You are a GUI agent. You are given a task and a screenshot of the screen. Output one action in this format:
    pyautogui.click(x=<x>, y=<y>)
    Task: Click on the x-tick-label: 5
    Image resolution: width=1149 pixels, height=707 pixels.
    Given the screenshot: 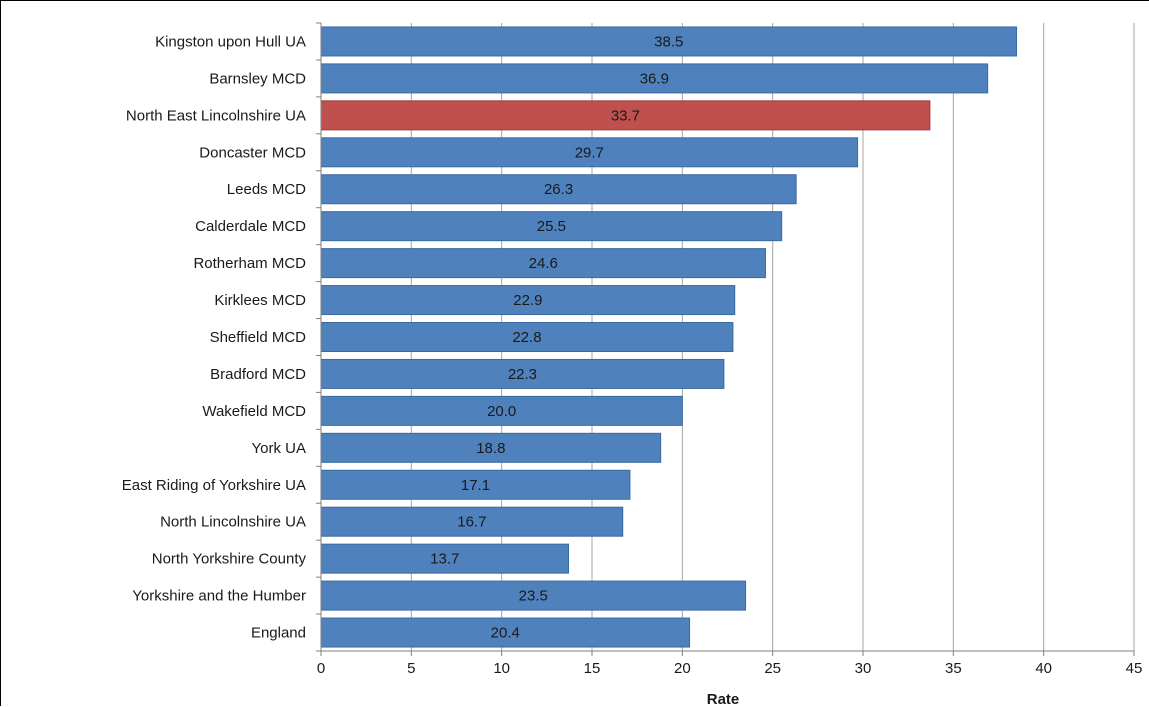 What is the action you would take?
    pyautogui.click(x=411, y=668)
    